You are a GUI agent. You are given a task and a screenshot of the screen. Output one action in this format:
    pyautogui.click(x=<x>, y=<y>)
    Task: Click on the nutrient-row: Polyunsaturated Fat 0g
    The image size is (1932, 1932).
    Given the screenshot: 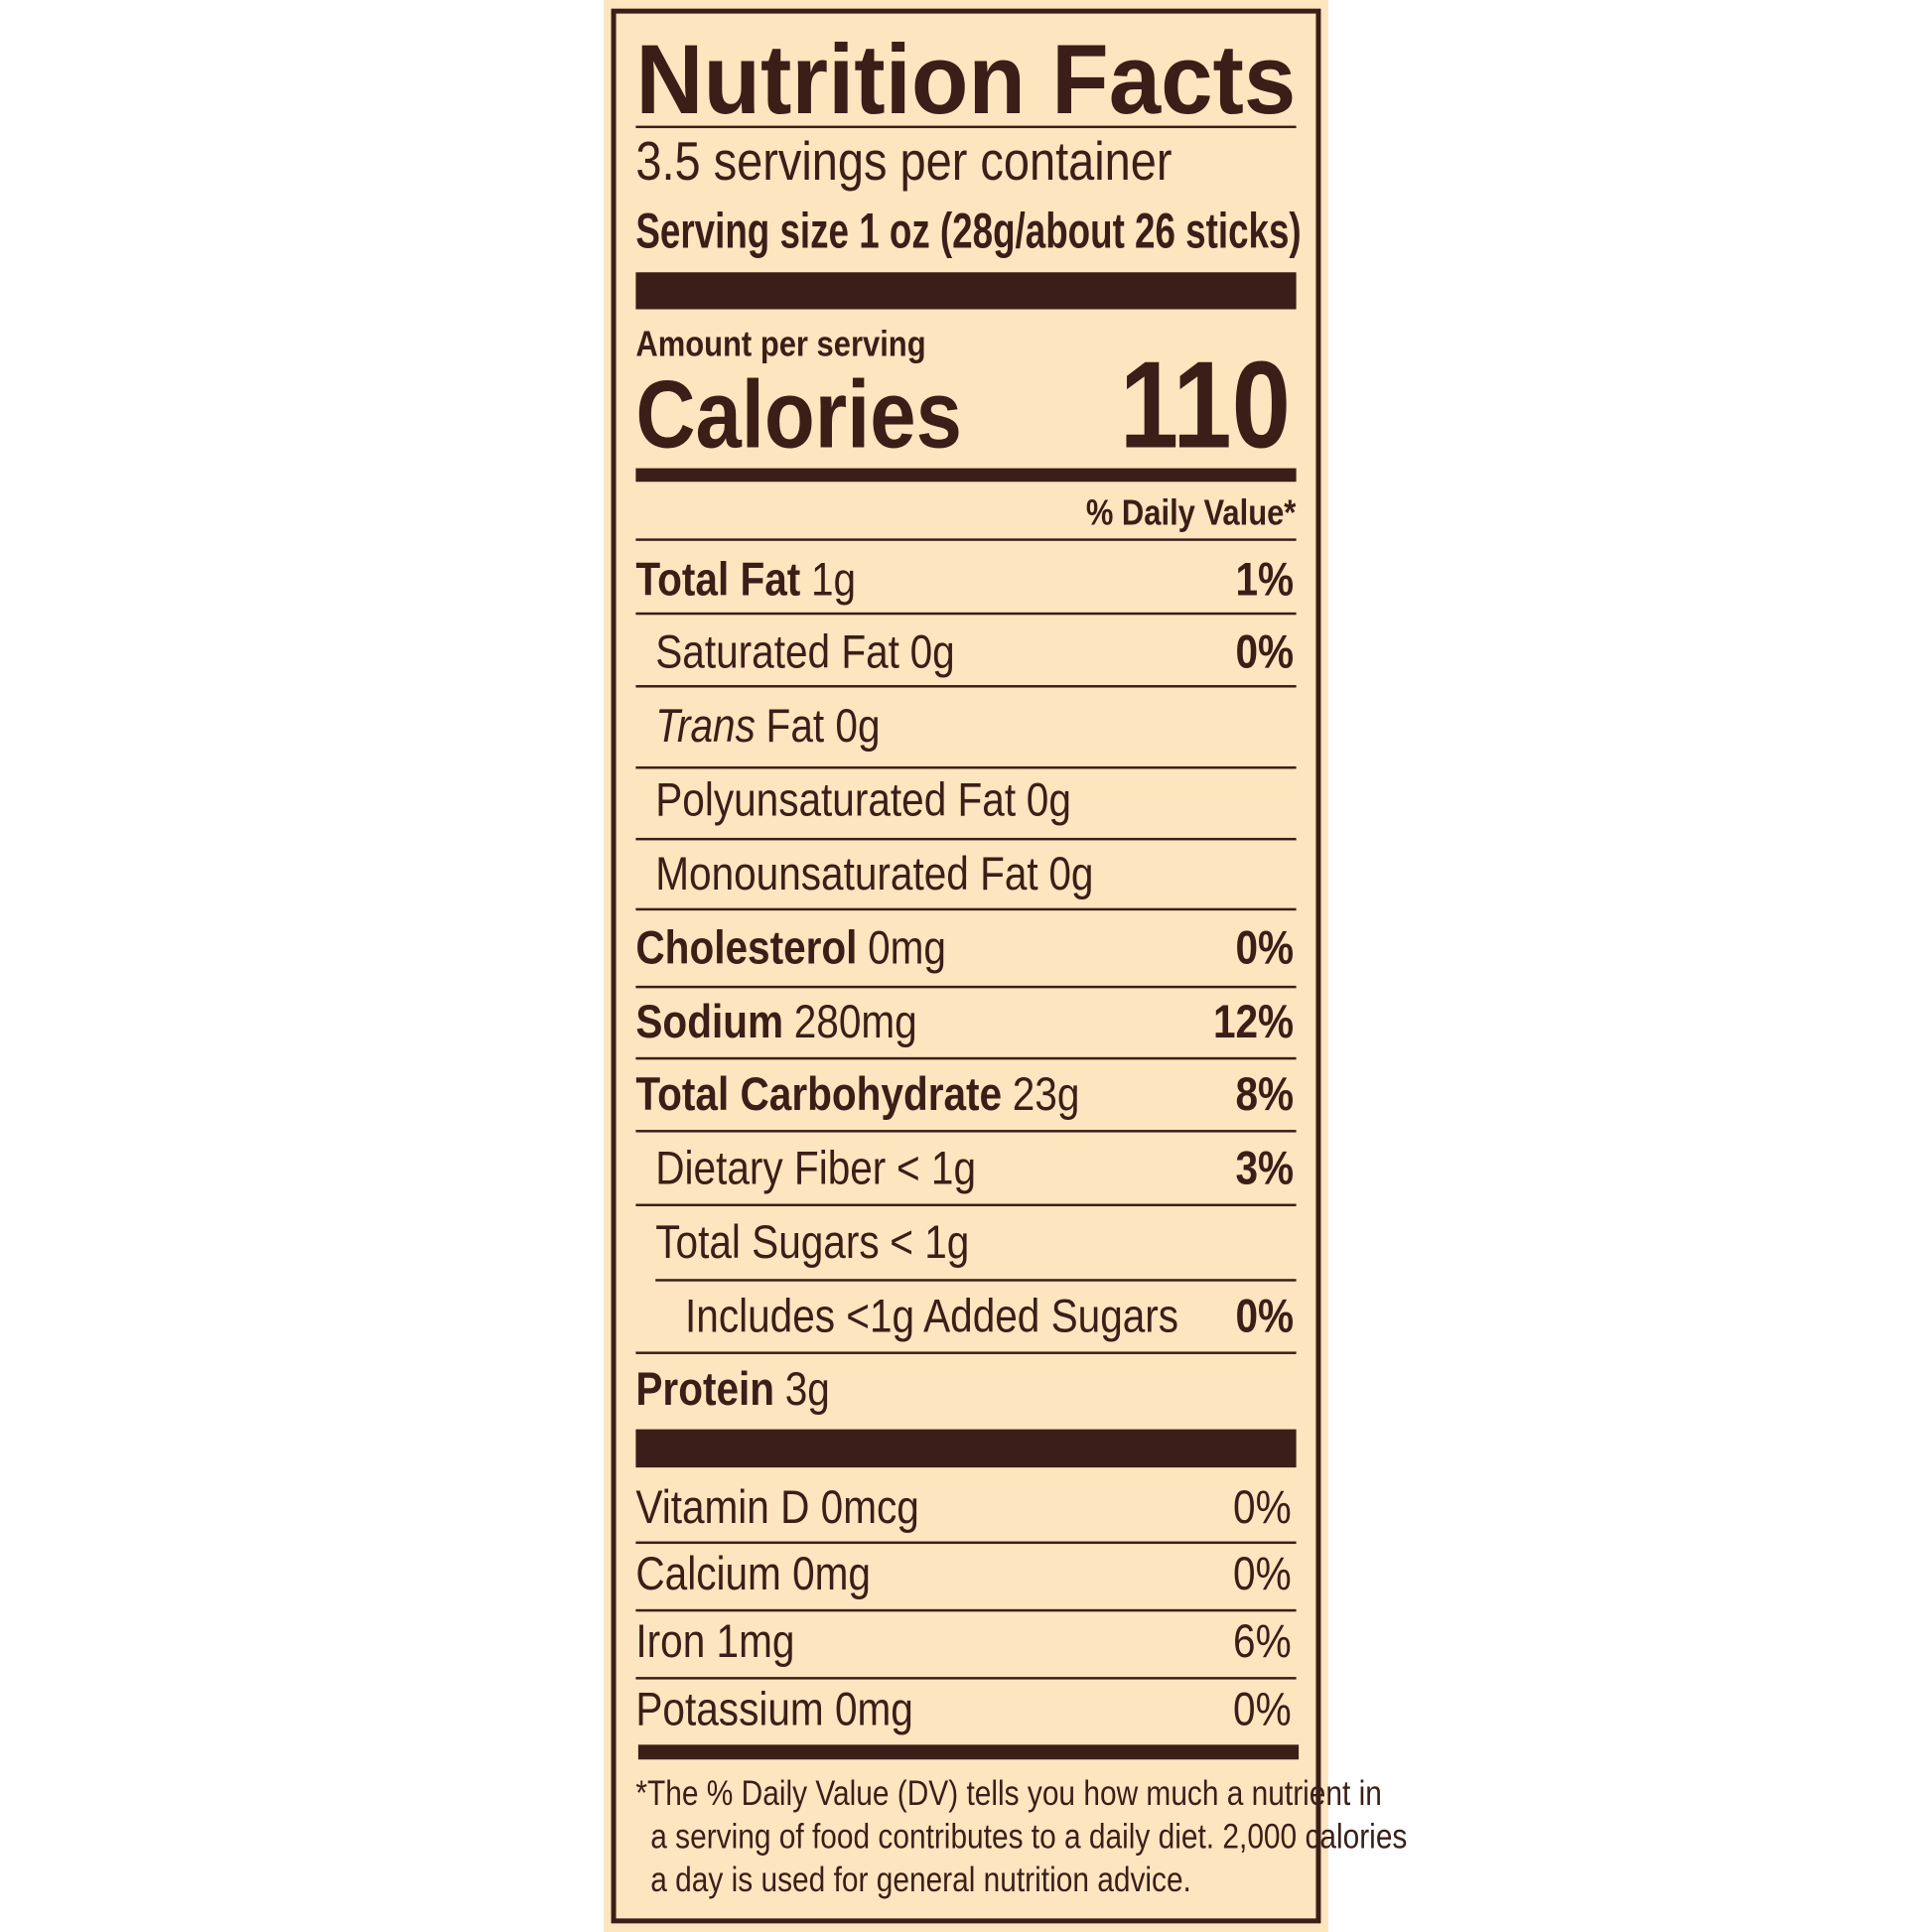 What is the action you would take?
    pyautogui.click(x=863, y=801)
    